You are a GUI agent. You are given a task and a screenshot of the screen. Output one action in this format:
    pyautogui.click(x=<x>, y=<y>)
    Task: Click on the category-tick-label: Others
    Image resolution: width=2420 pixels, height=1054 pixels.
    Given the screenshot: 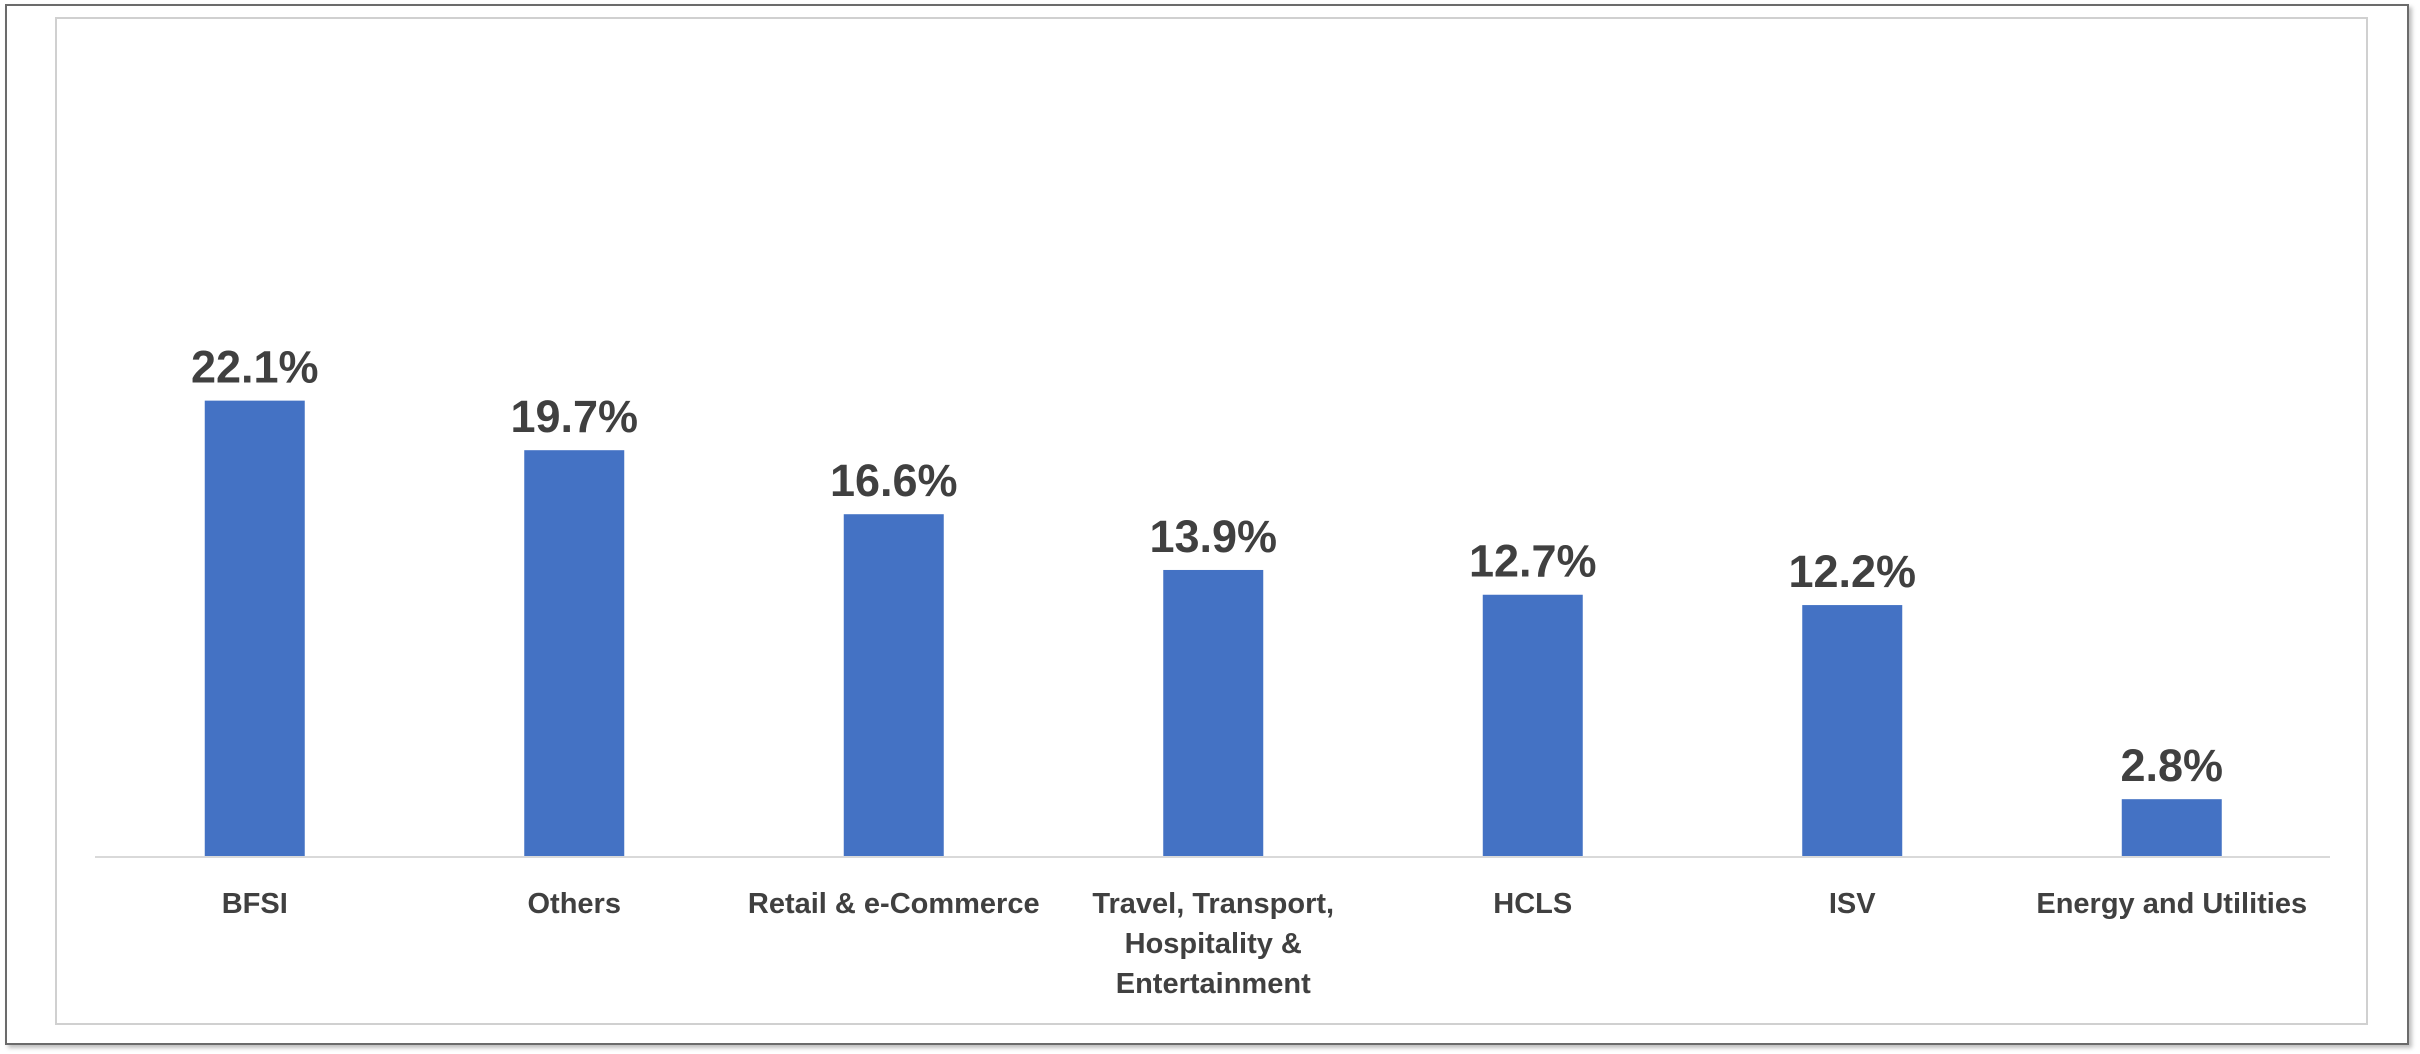 What is the action you would take?
    pyautogui.click(x=574, y=904)
    